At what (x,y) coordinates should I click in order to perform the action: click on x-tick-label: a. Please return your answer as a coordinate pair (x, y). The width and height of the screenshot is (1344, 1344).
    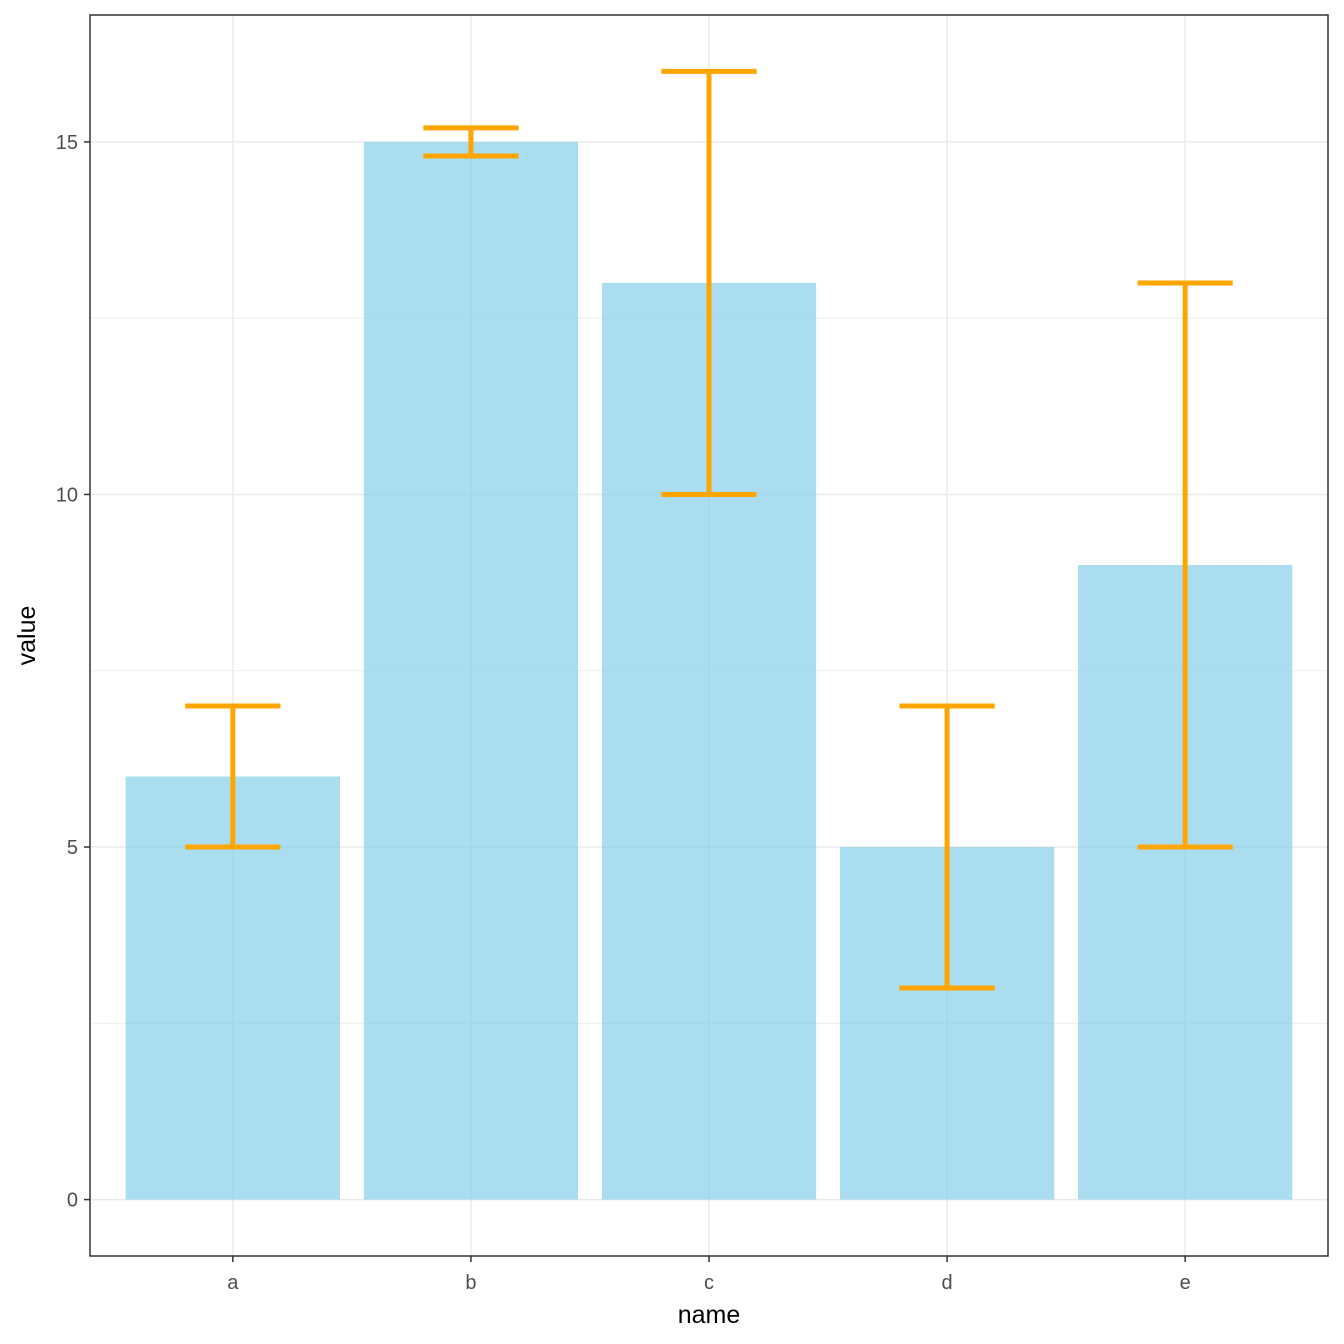
    Looking at the image, I should click on (233, 1283).